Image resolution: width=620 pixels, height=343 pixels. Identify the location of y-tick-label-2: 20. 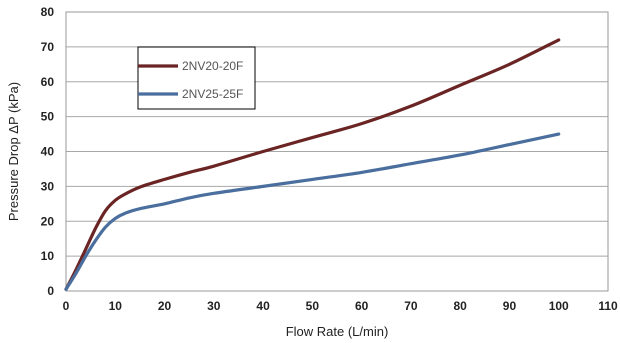
(48, 221).